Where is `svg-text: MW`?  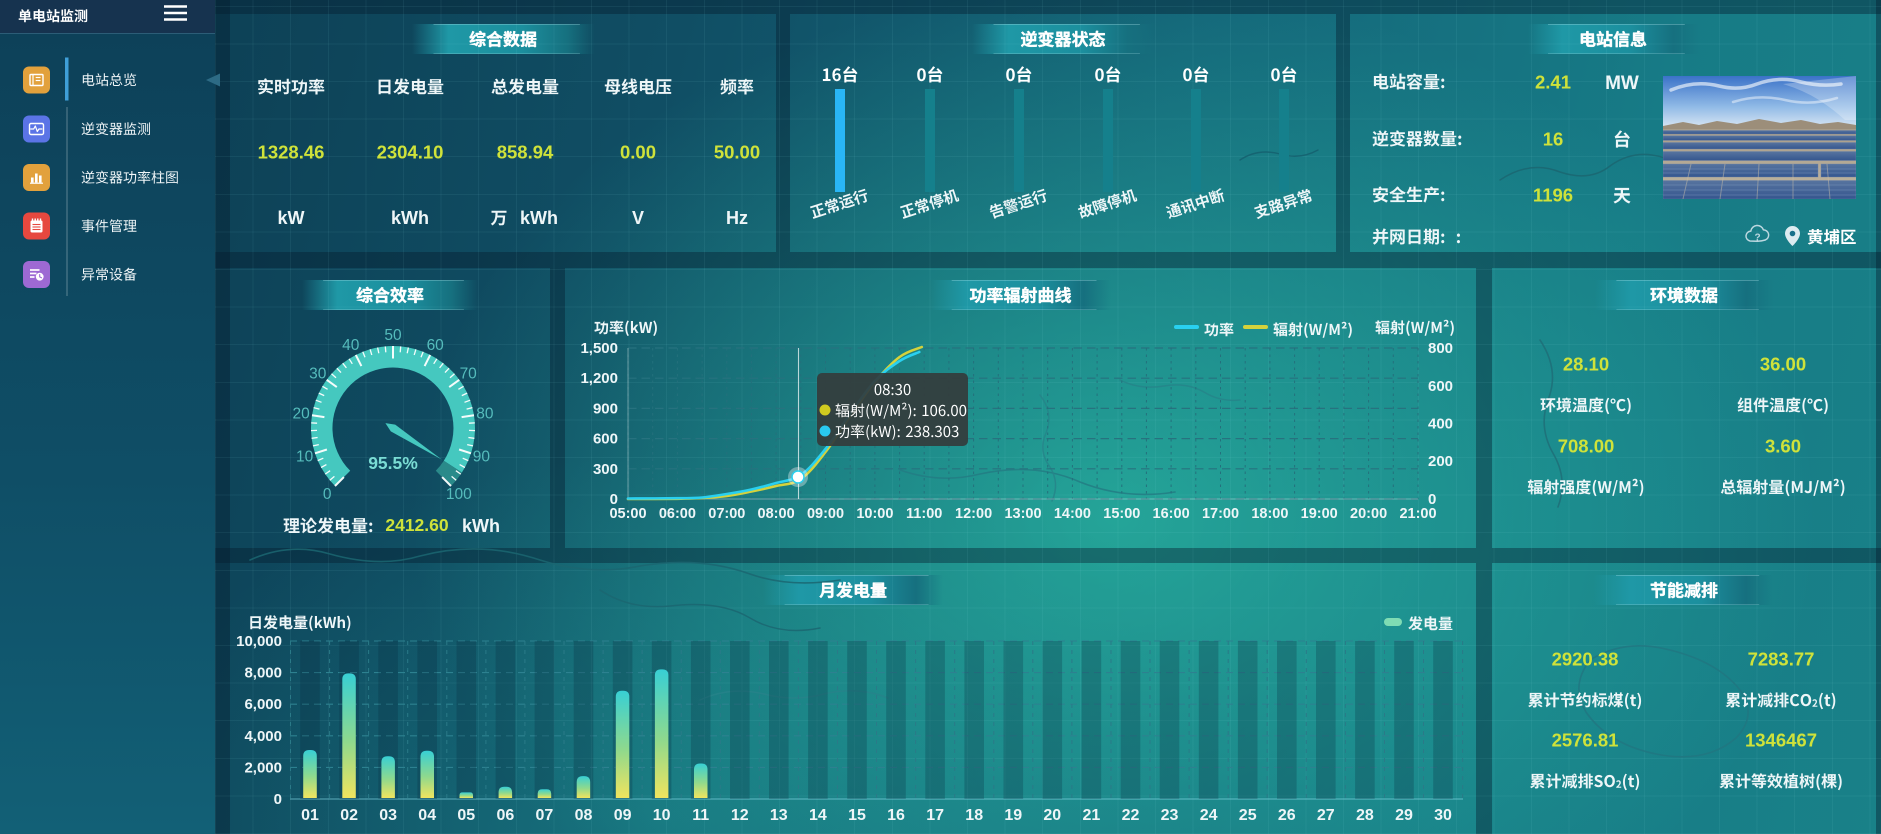
svg-text: MW is located at coordinates (1622, 83).